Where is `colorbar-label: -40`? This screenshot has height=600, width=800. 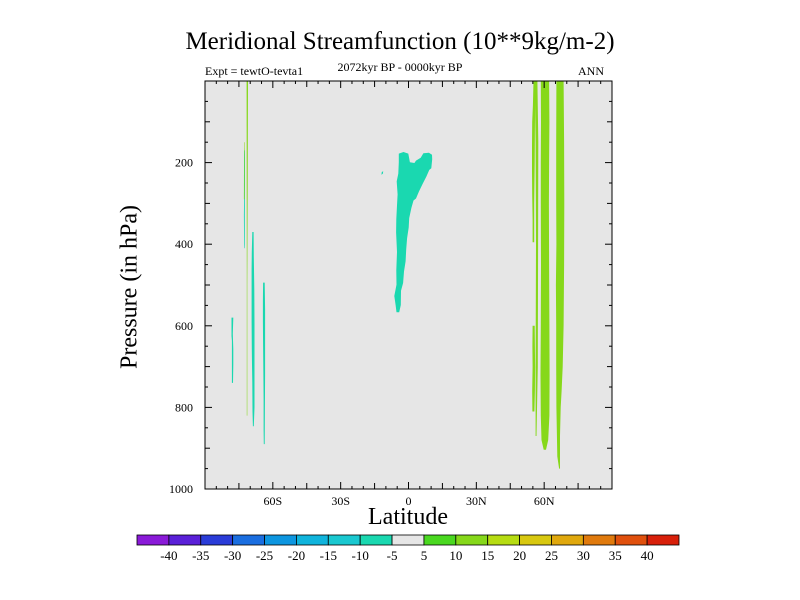
colorbar-label: -40 is located at coordinates (168, 555).